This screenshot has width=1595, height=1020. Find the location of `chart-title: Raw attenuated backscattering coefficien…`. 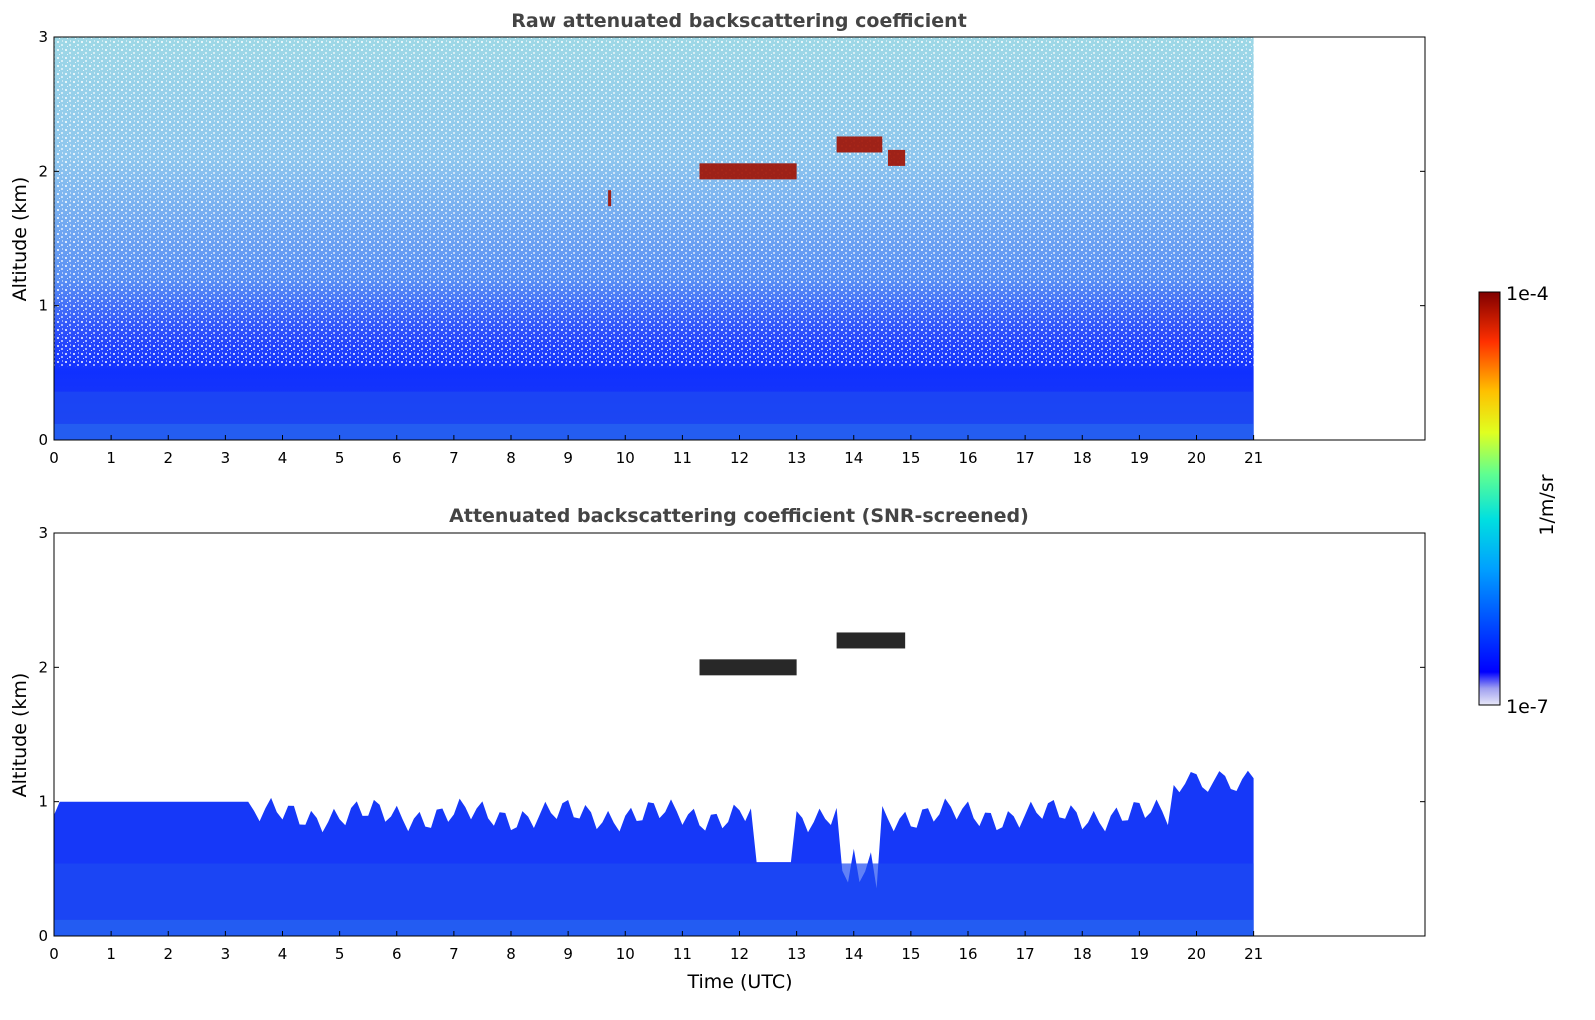

chart-title: Raw attenuated backscattering coefficien… is located at coordinates (739, 21).